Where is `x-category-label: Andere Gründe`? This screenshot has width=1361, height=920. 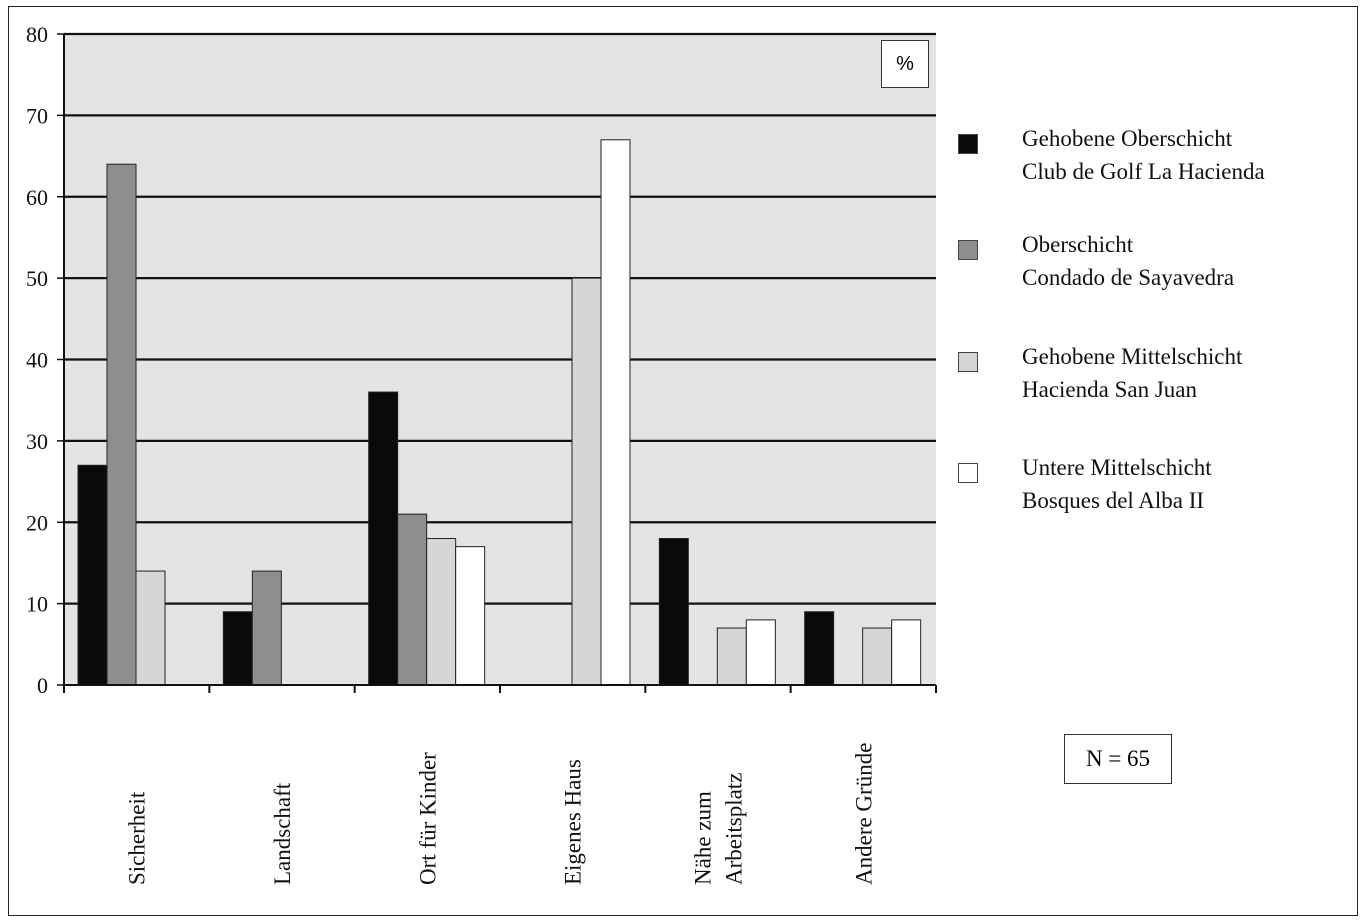
x-category-label: Andere Gründe is located at coordinates (863, 814).